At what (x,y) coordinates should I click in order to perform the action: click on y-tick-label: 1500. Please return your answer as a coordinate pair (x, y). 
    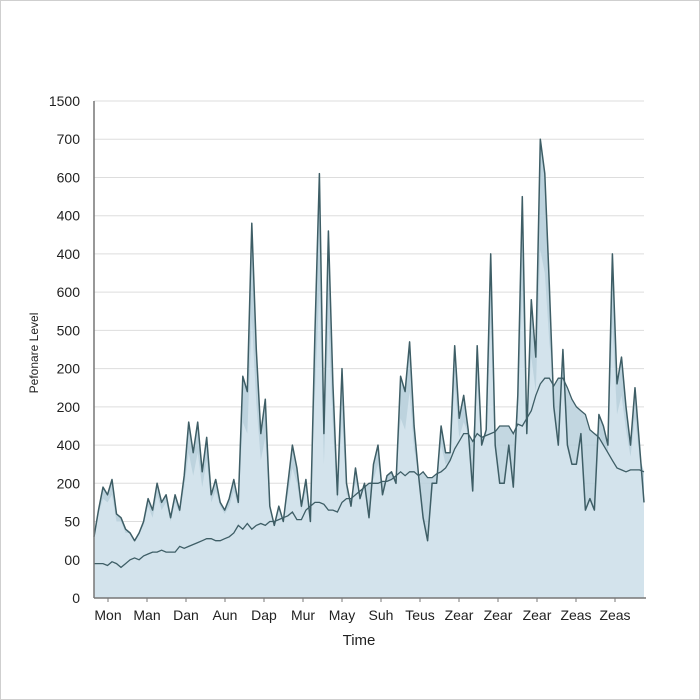
    Looking at the image, I should click on (64, 101).